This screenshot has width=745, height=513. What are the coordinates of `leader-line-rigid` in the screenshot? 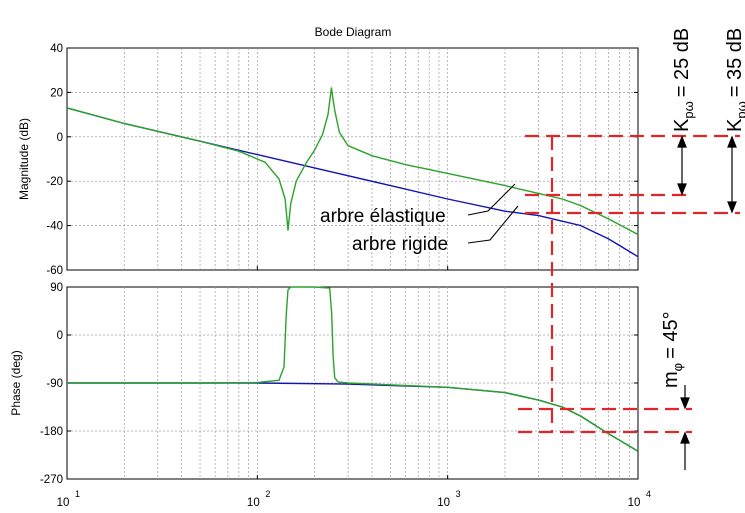 It's located at (493, 224).